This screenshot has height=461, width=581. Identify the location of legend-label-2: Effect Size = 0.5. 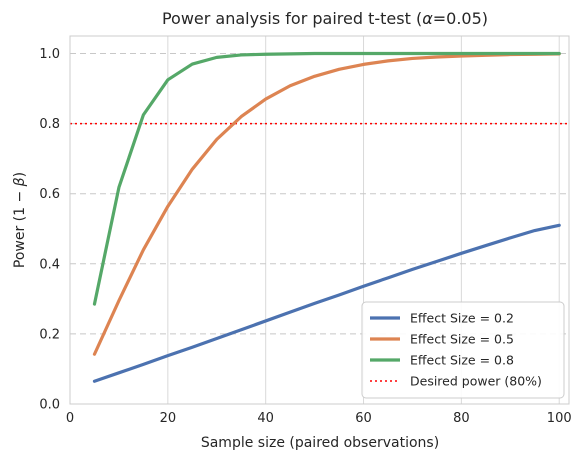
(462, 339).